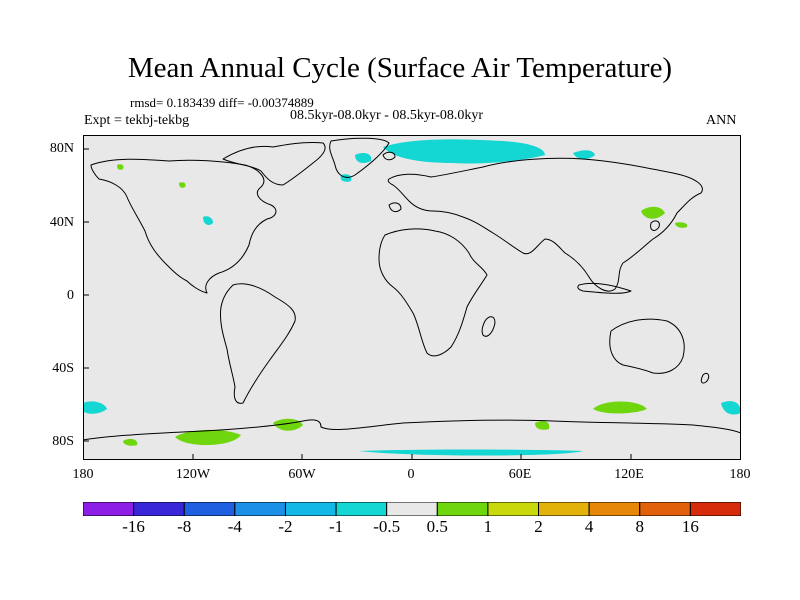  I want to click on colorbar-tick-label: 1, so click(488, 526).